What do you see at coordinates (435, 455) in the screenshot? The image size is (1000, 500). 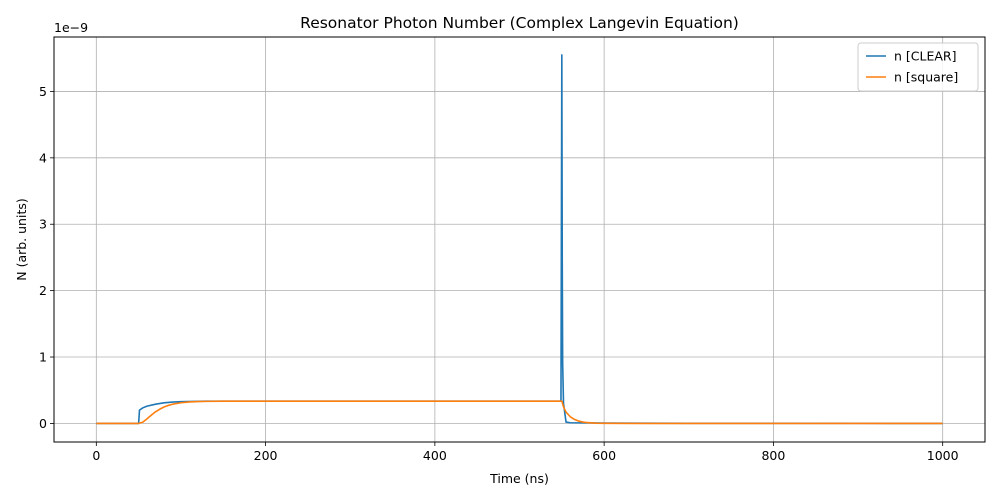 I see `x-tick-label: 400` at bounding box center [435, 455].